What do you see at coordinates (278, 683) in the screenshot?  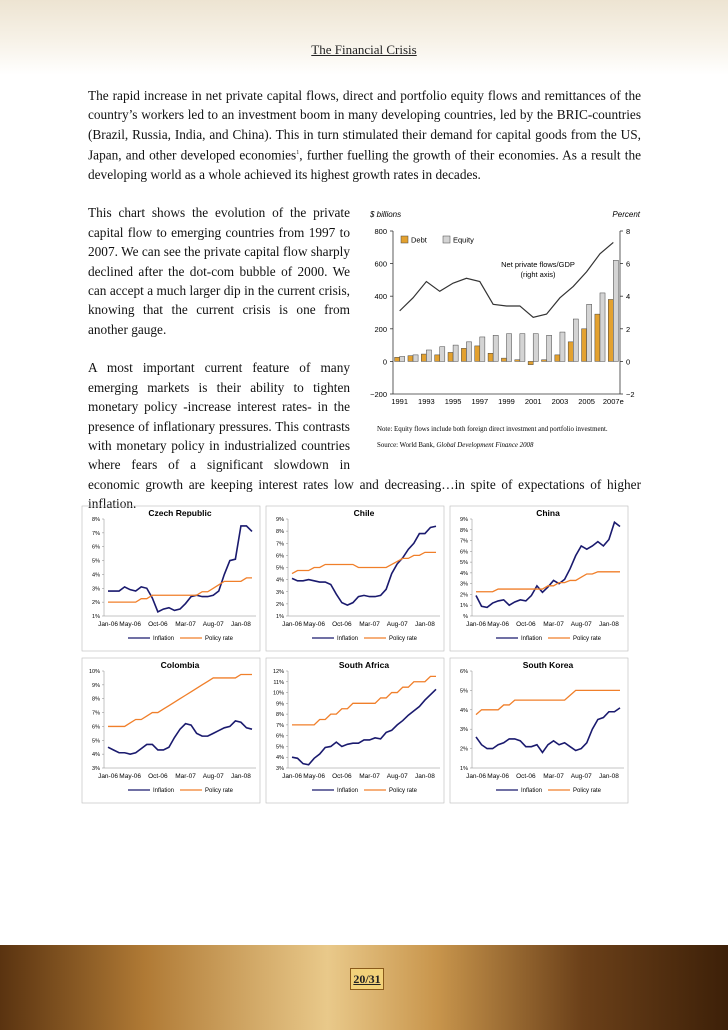 I see `y-tick-label: 11%` at bounding box center [278, 683].